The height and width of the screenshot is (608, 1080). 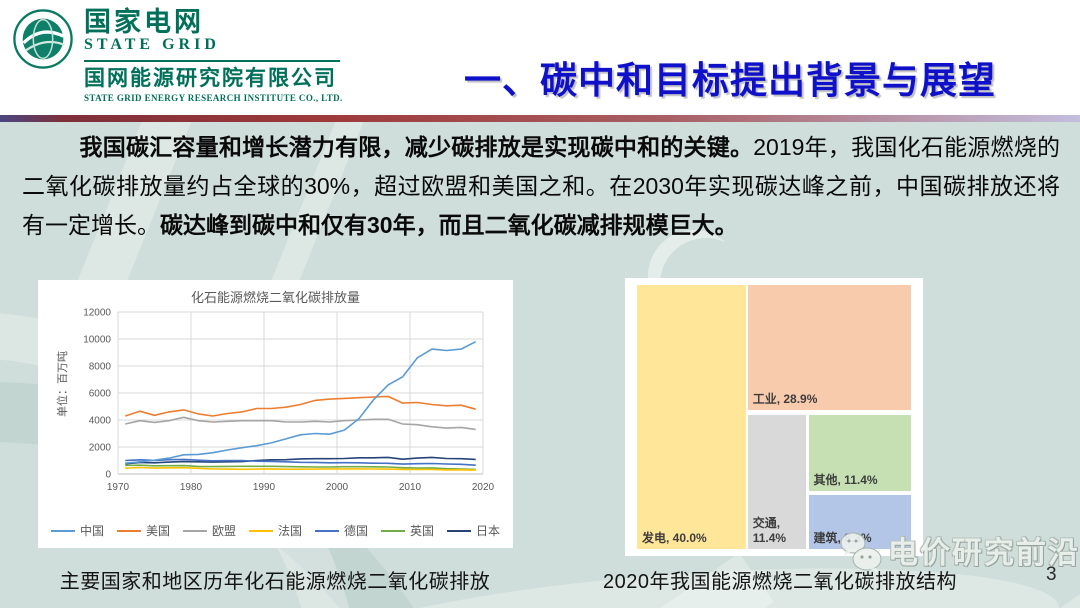 What do you see at coordinates (829, 348) in the screenshot?
I see `treemap-block-1: 工业, 28.9%` at bounding box center [829, 348].